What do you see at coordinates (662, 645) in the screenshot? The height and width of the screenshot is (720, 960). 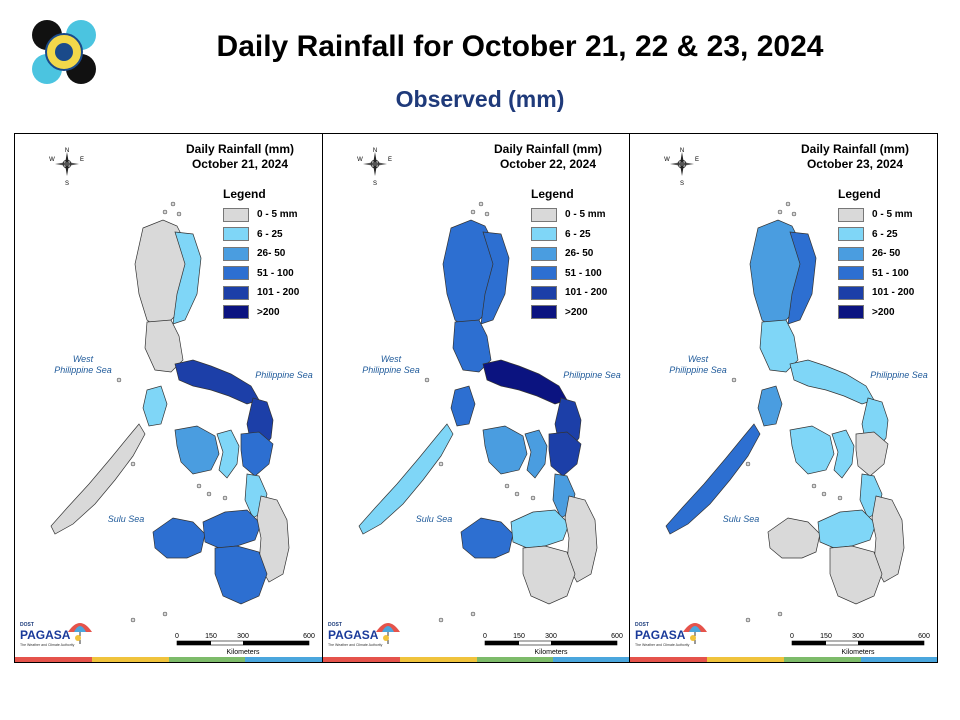 I see `brand-tagline: The Weather and Climate Authority` at bounding box center [662, 645].